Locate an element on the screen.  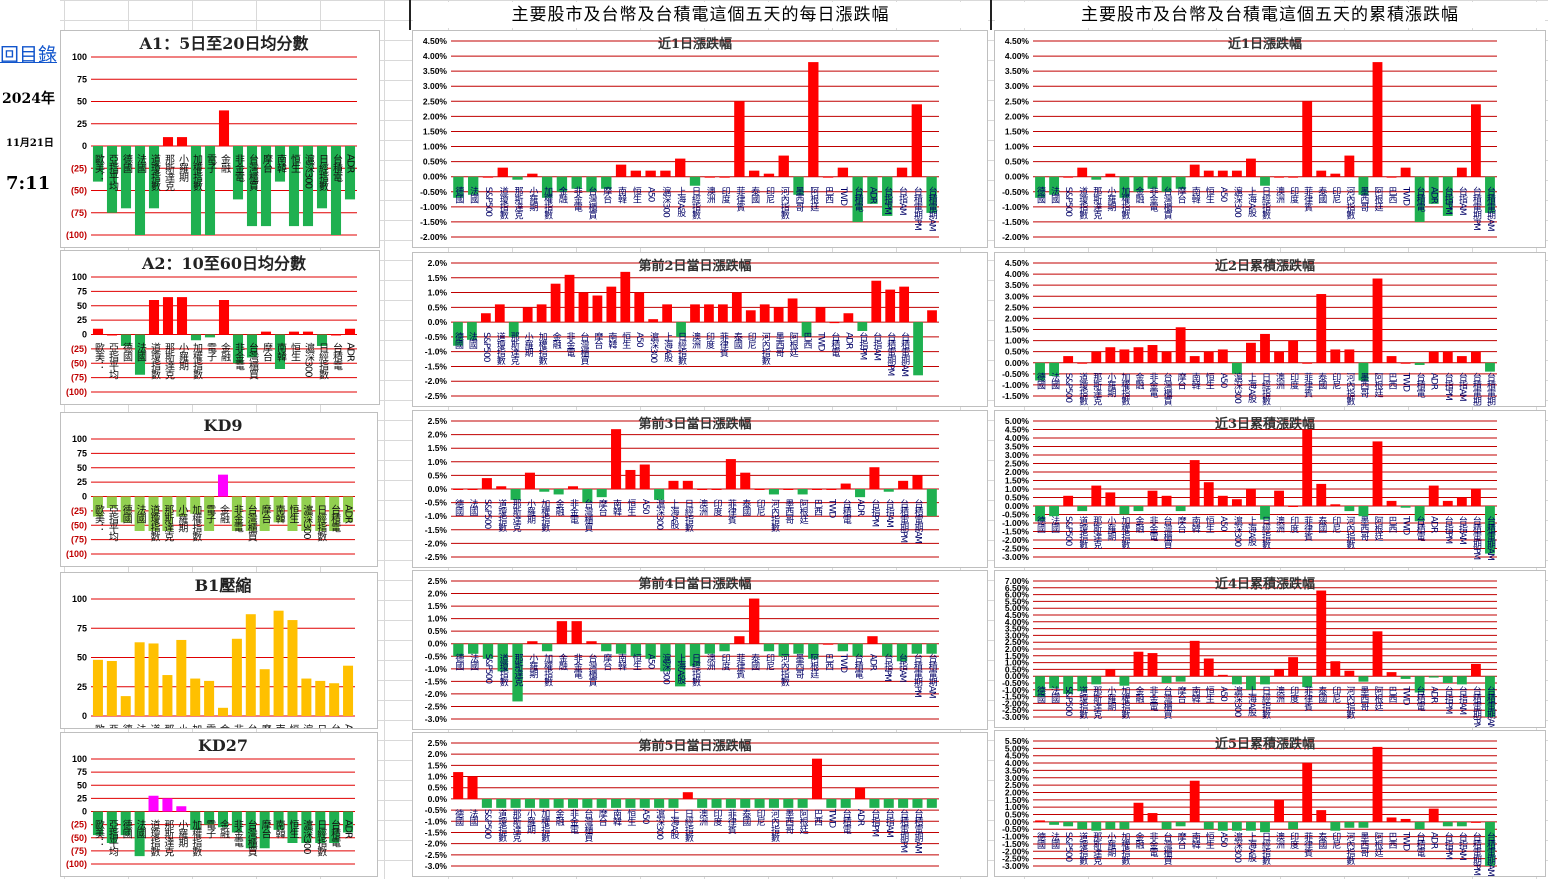
y-tick-label: 1.50% is located at coordinates (1017, 481).